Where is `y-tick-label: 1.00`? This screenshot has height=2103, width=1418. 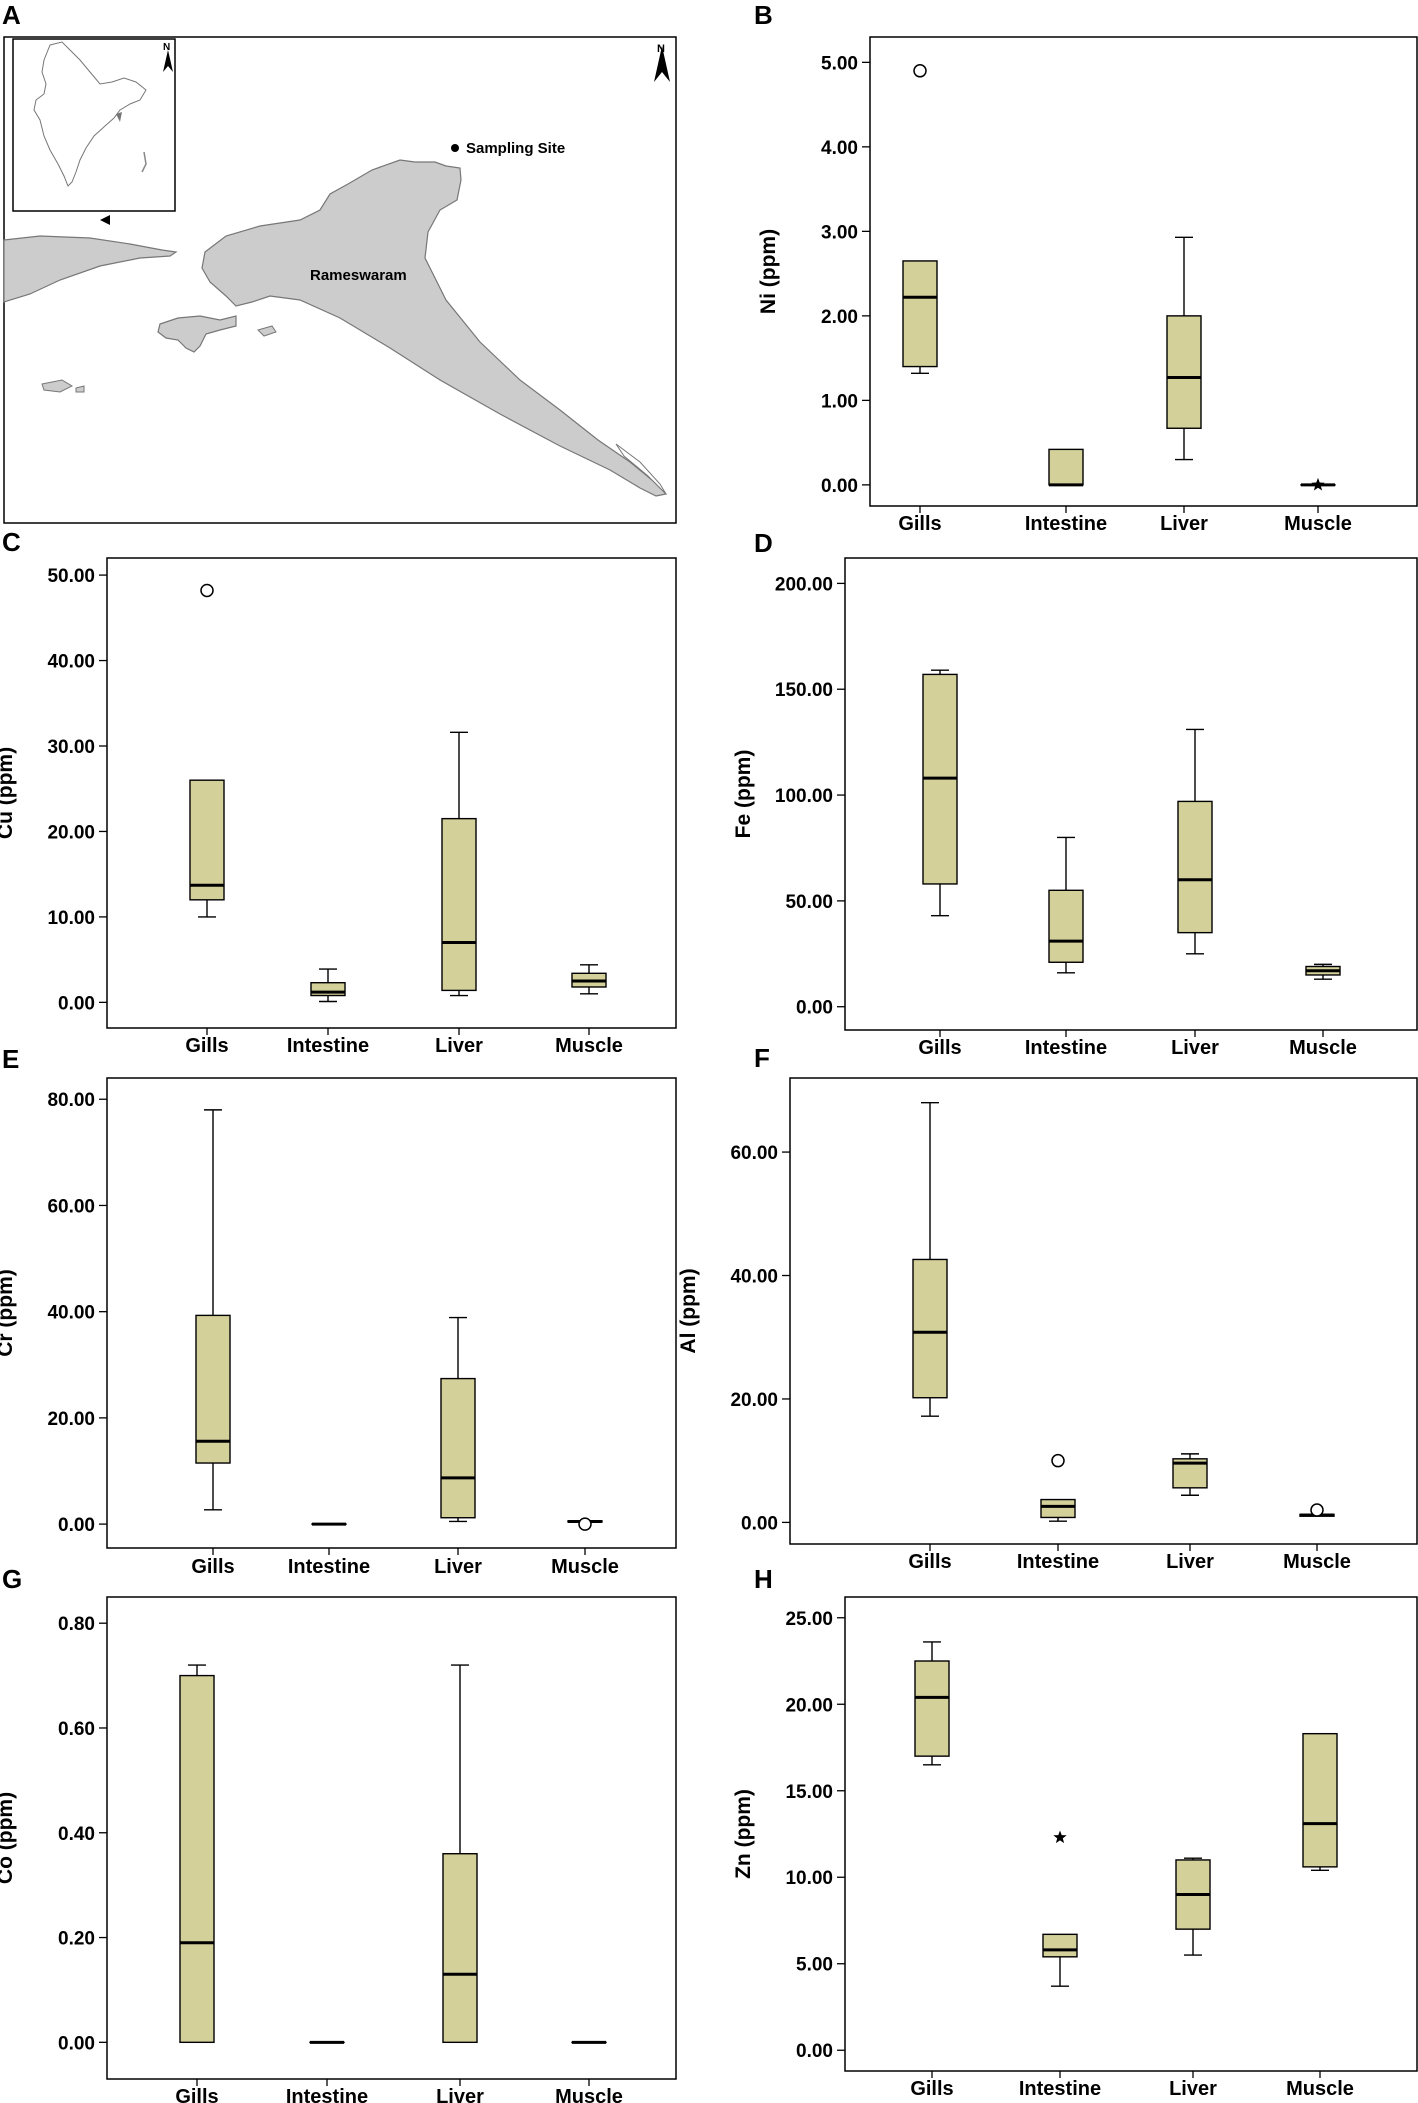
y-tick-label: 1.00 is located at coordinates (839, 401).